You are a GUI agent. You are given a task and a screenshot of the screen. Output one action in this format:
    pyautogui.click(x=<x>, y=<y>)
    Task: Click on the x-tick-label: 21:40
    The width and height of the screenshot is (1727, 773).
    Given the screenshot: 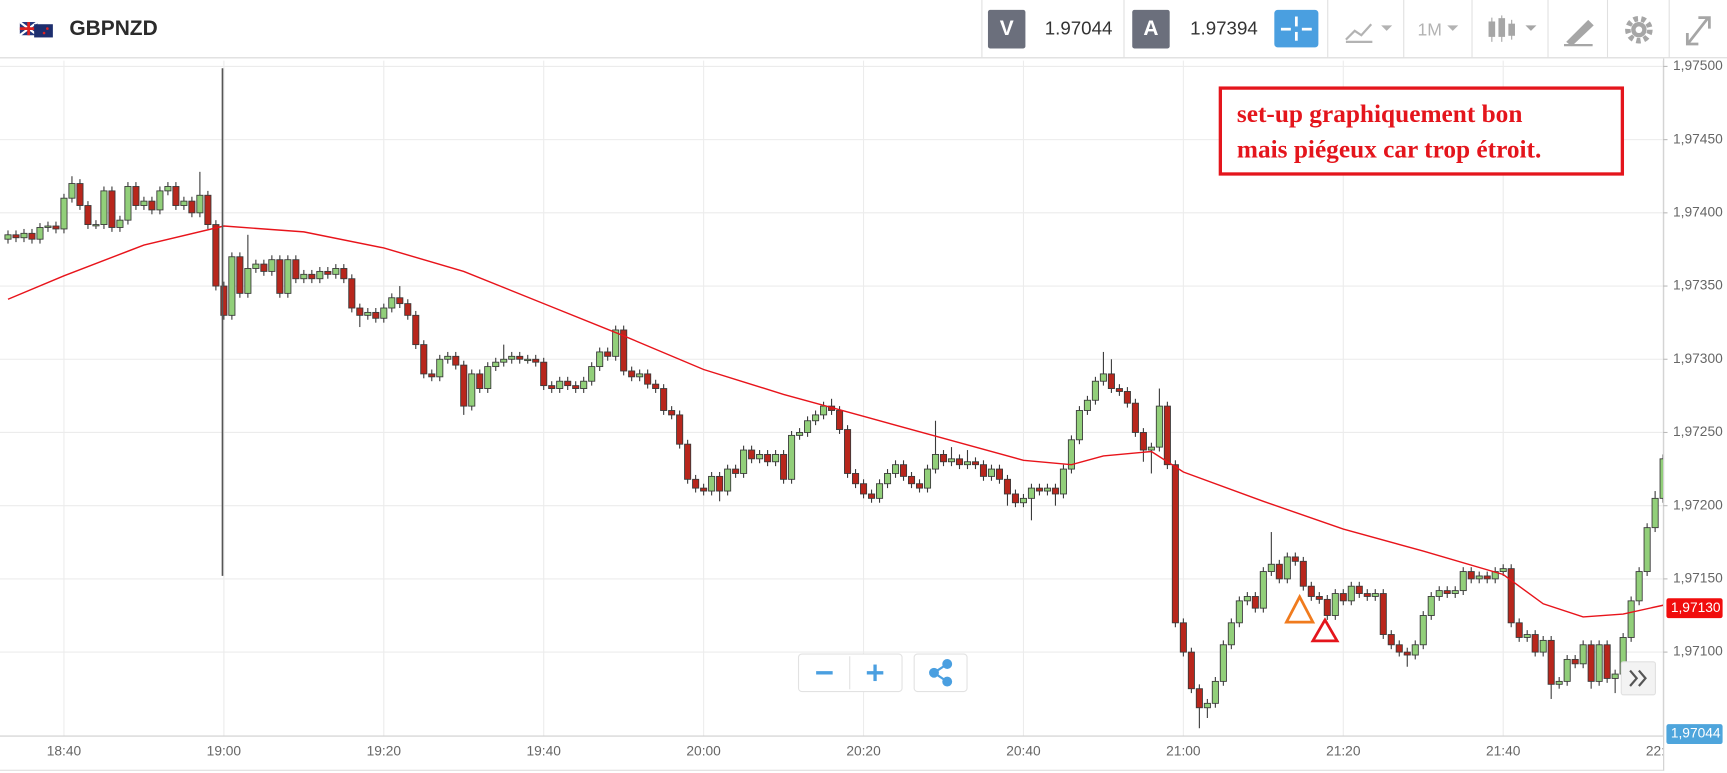 What is the action you would take?
    pyautogui.click(x=1503, y=751)
    